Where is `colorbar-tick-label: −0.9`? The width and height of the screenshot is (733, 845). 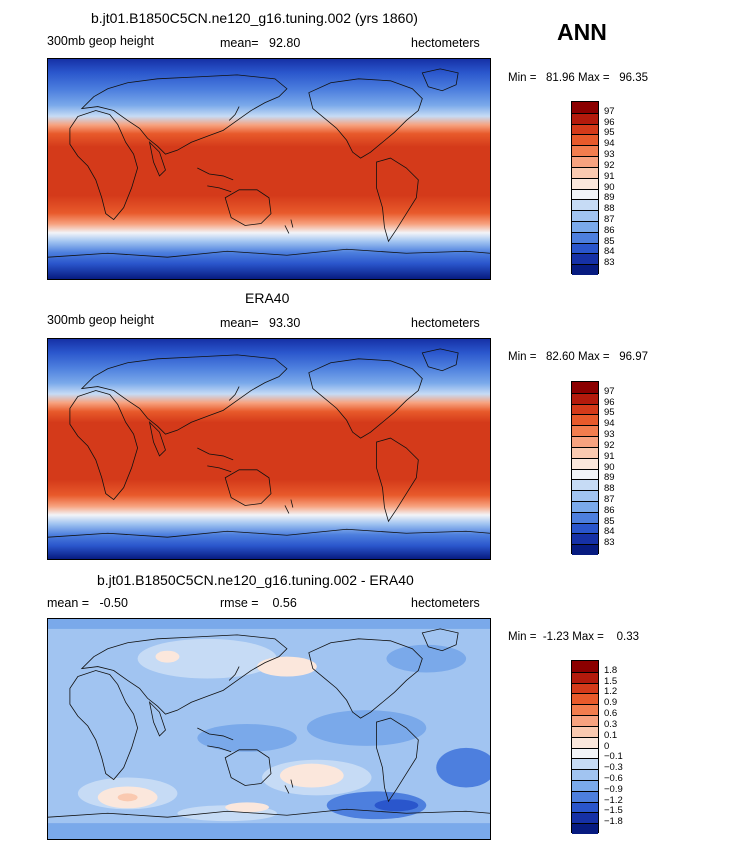
colorbar-tick-label: −0.9 is located at coordinates (613, 789).